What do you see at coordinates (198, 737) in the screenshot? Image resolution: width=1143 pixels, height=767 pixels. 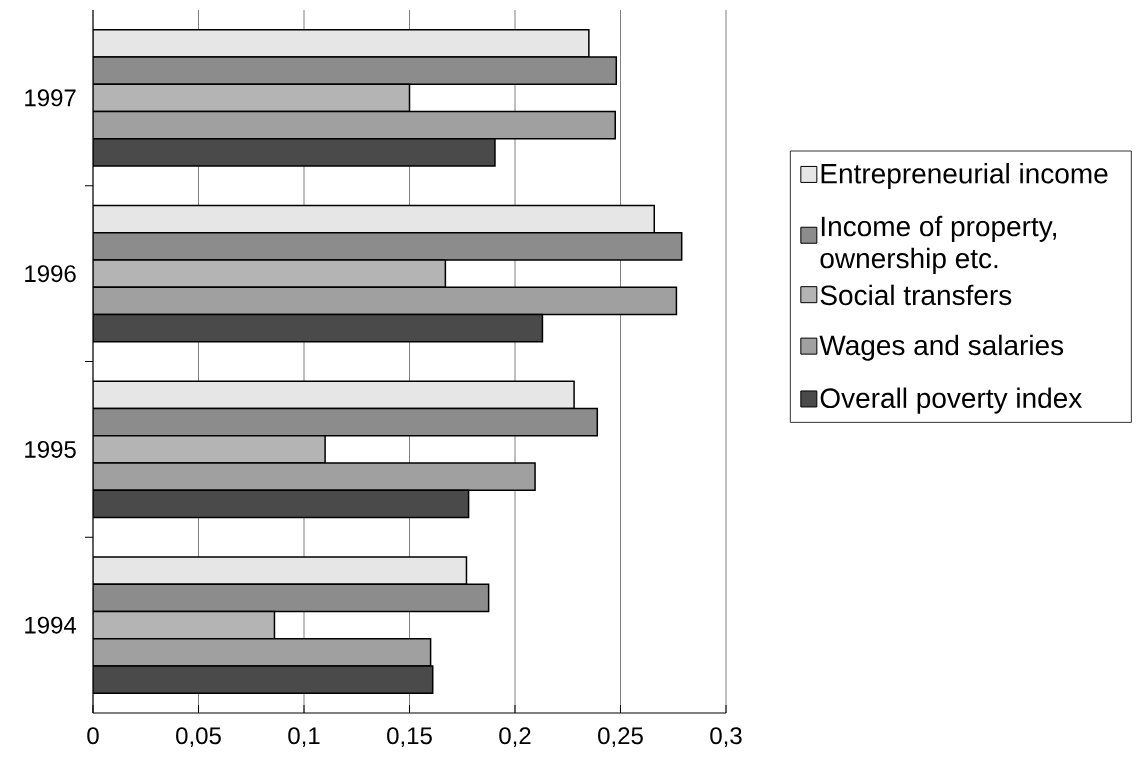 I see `x-tick-label: 0,05` at bounding box center [198, 737].